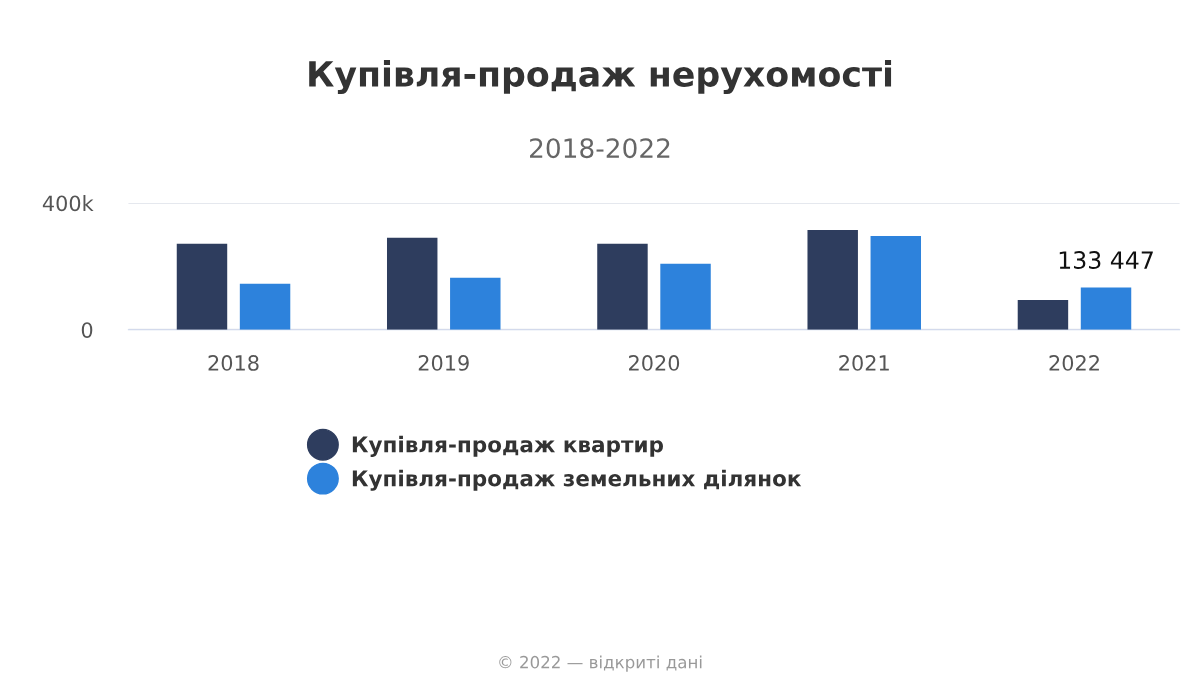  Describe the element at coordinates (600, 77) in the screenshot. I see `chart-title: Купівля-продаж нерухомості` at that location.